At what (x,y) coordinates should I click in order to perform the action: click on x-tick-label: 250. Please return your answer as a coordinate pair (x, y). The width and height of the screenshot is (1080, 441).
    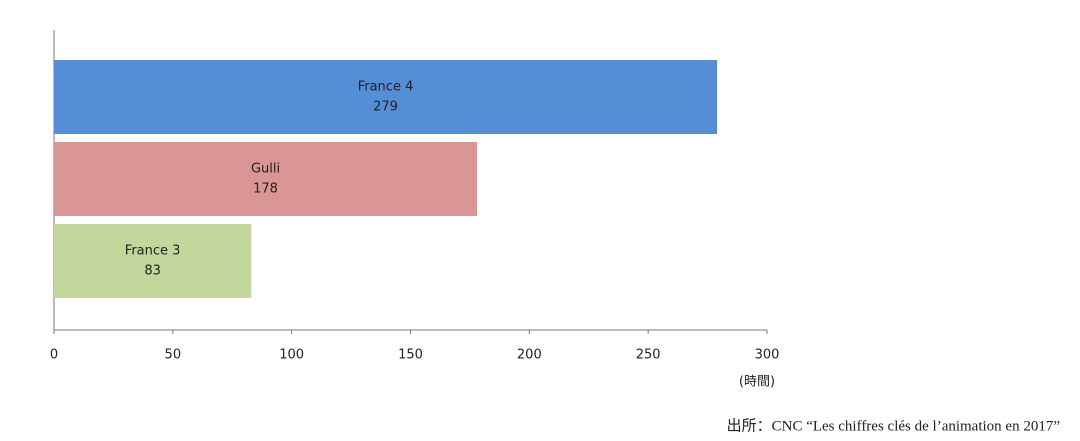
    Looking at the image, I should click on (648, 355).